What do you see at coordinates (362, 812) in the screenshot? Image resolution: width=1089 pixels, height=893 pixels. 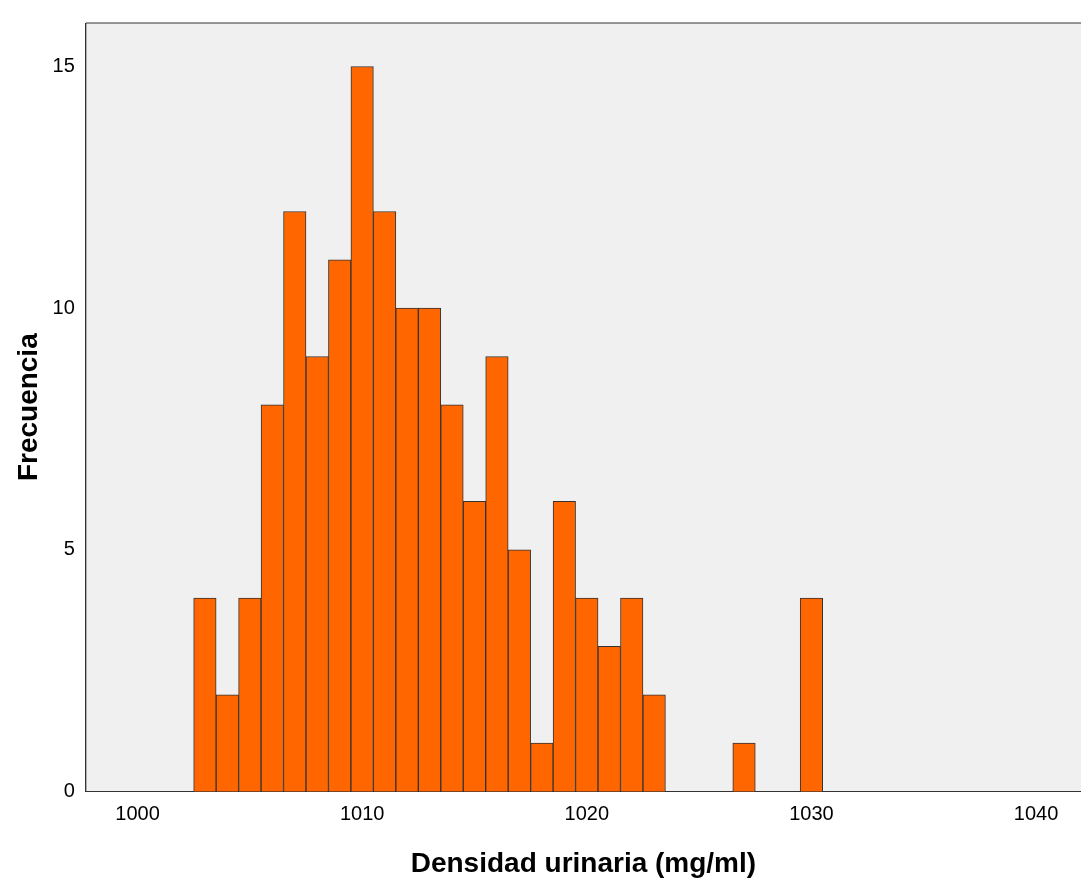 I see `x-tick-label: 1010` at bounding box center [362, 812].